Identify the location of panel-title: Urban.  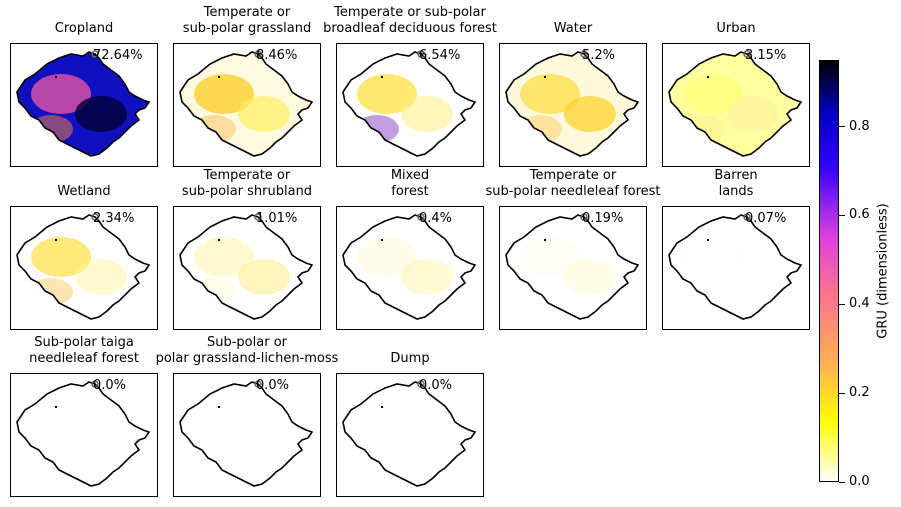
(736, 28).